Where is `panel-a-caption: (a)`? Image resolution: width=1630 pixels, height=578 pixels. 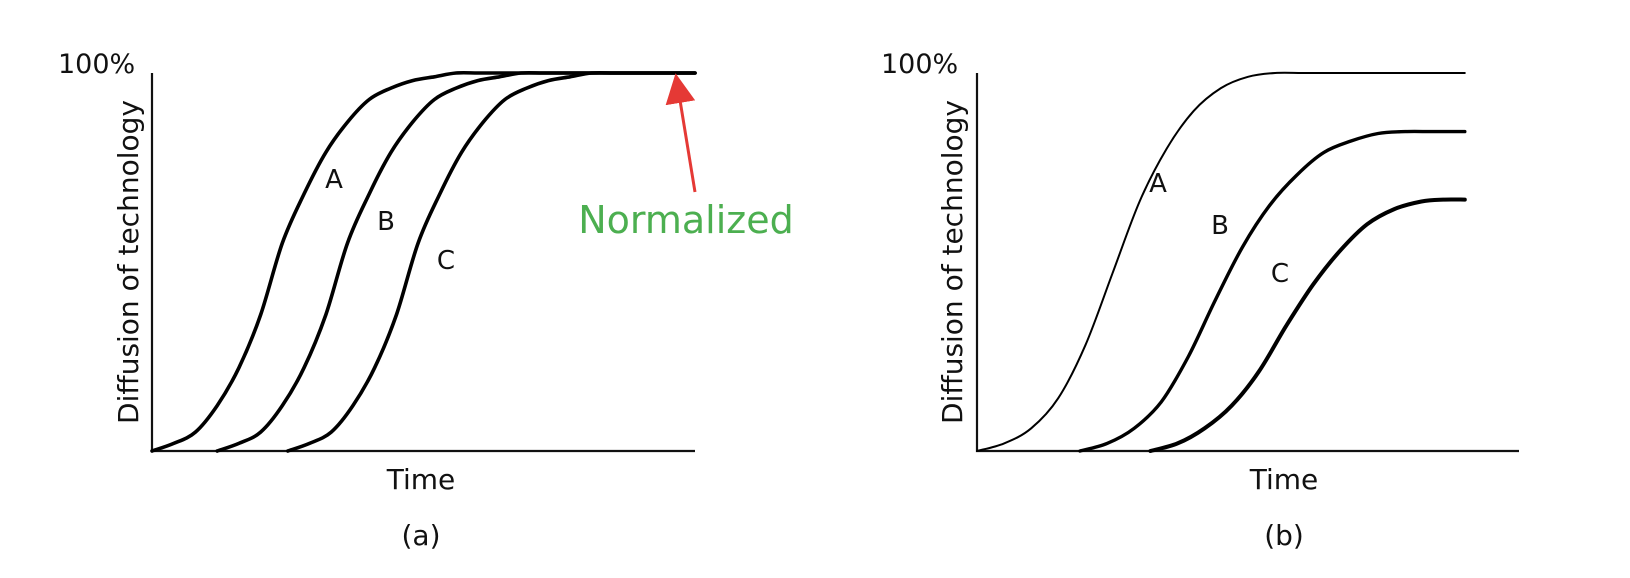 panel-a-caption: (a) is located at coordinates (420, 535).